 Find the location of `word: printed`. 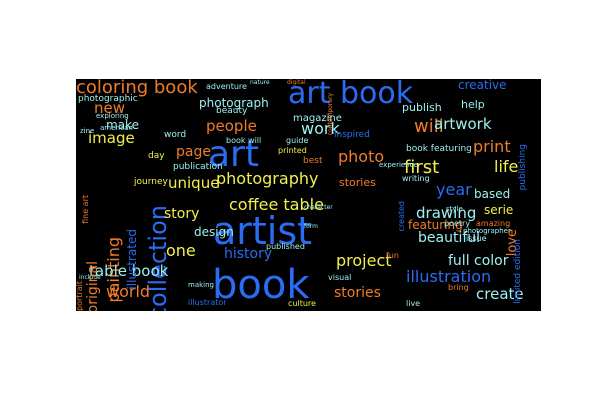

word: printed is located at coordinates (292, 150).